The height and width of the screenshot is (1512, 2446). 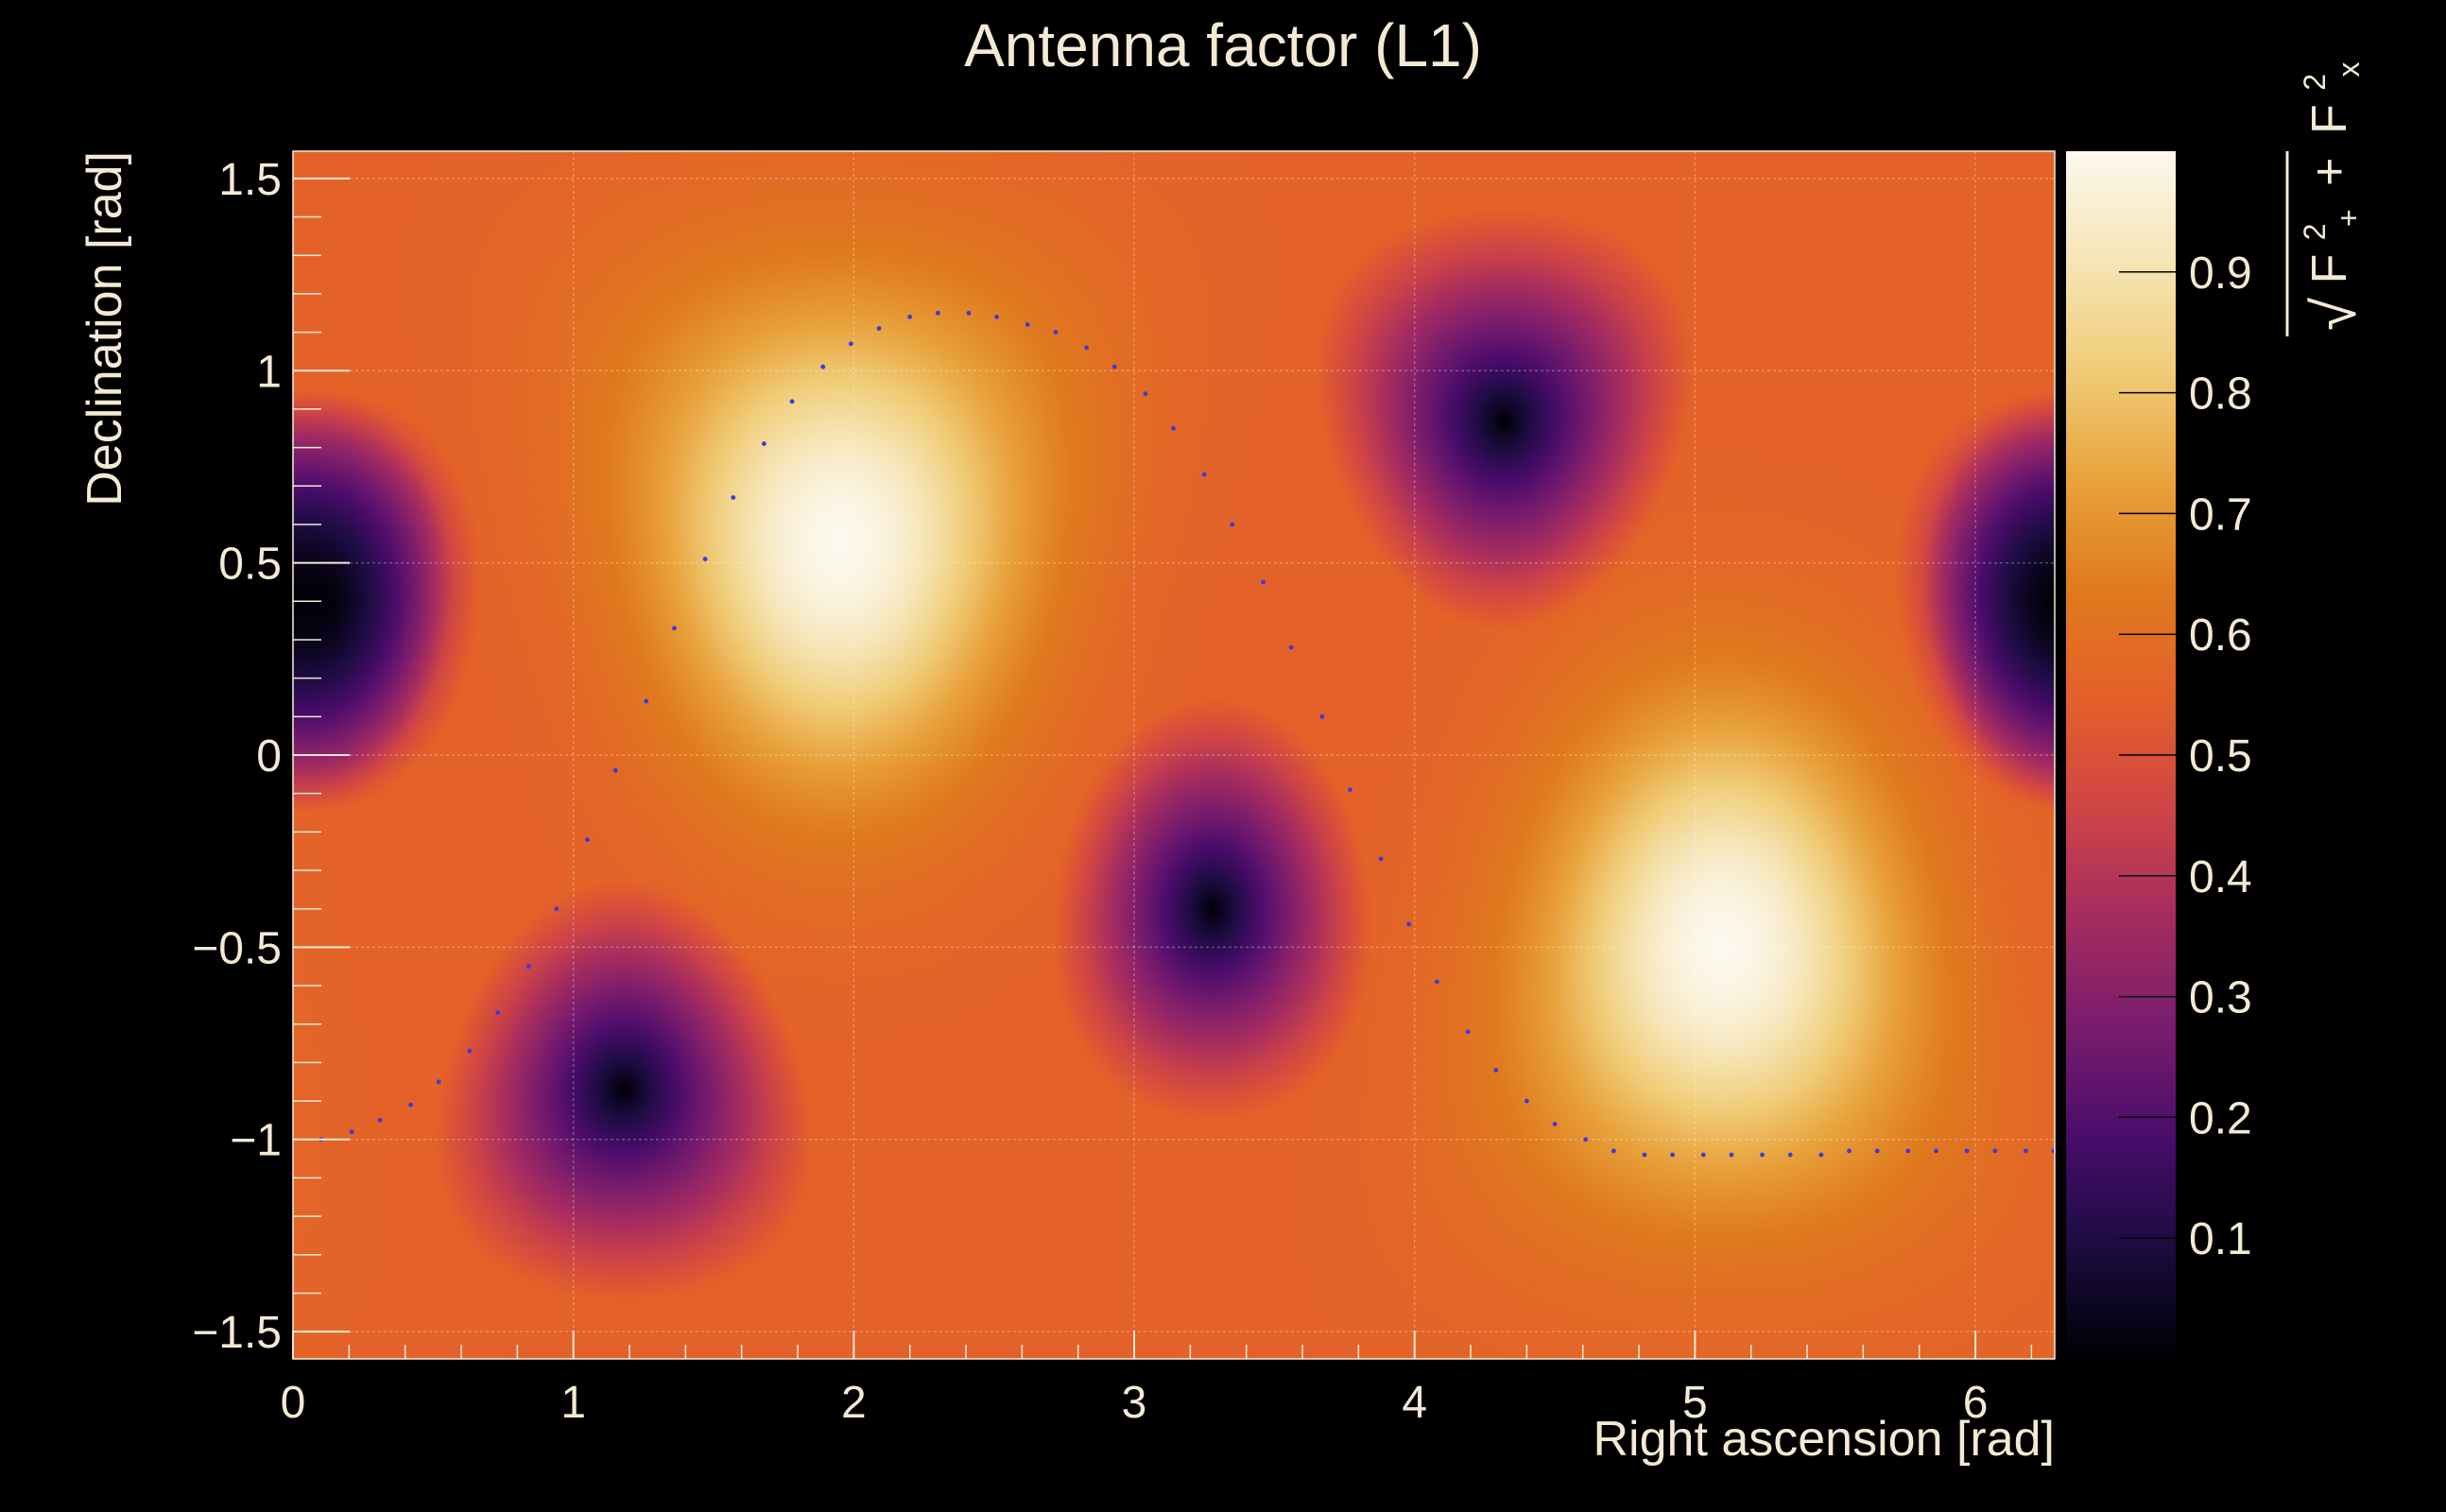 I want to click on x-axis: 0 1 2 3 4 5 6, so click(x=1135, y=1379).